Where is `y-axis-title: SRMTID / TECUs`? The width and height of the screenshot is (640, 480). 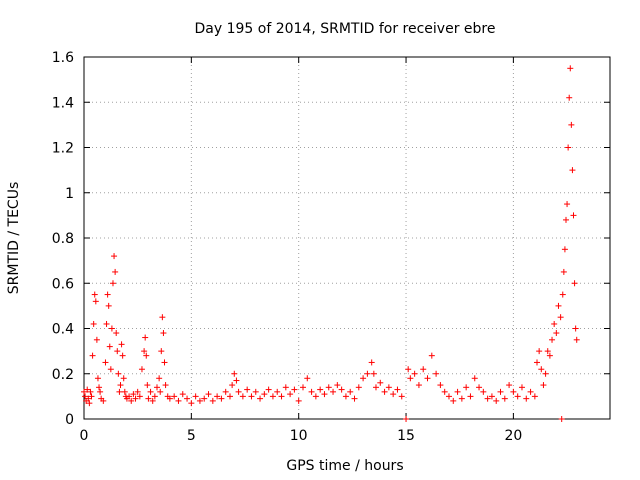
y-axis-title: SRMTID / TECUs is located at coordinates (14, 238).